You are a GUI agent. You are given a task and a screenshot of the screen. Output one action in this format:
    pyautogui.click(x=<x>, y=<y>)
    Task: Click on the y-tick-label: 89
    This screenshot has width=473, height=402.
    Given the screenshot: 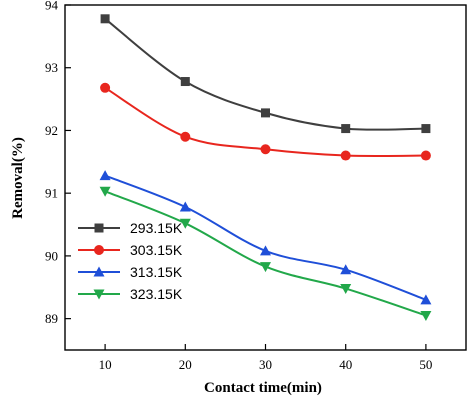 What is the action you would take?
    pyautogui.click(x=51, y=318)
    